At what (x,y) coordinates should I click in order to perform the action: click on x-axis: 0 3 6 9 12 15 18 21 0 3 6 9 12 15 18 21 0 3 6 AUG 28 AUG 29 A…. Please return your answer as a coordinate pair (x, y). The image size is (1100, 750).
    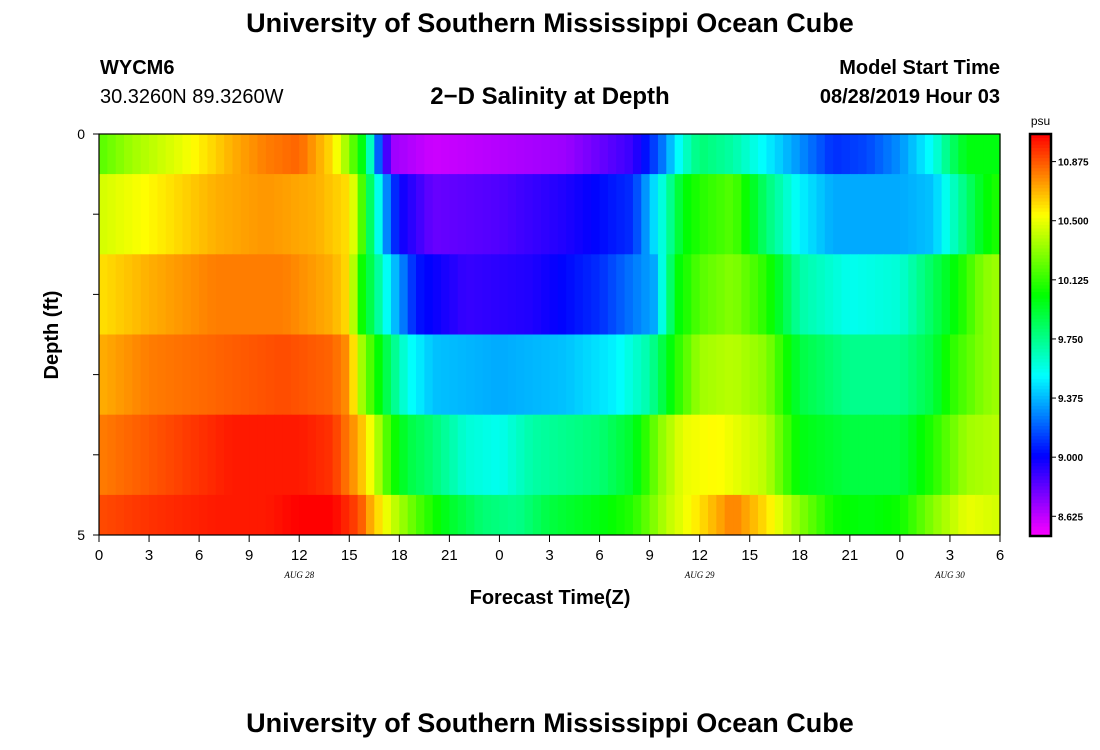
    Looking at the image, I should click on (549, 557).